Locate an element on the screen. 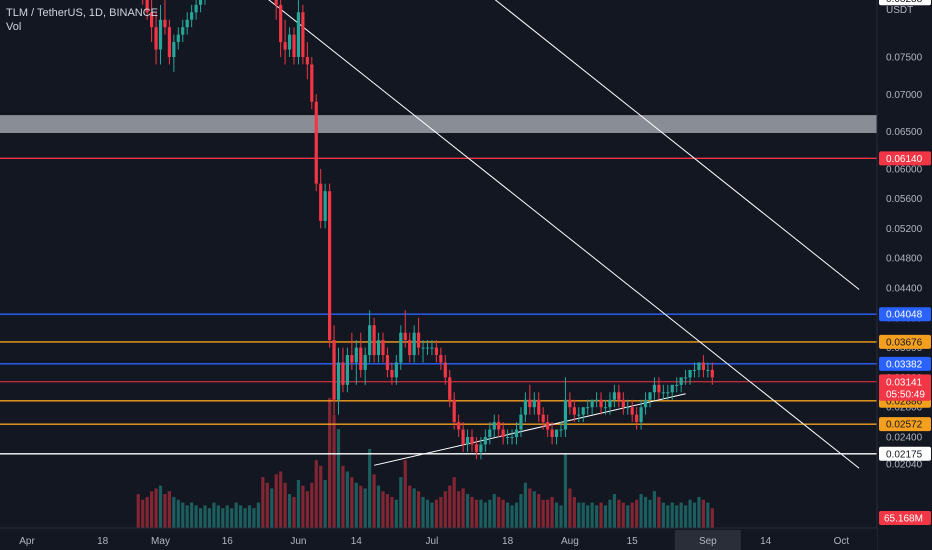 The height and width of the screenshot is (550, 932). time-tick-label: 15 is located at coordinates (633, 541).